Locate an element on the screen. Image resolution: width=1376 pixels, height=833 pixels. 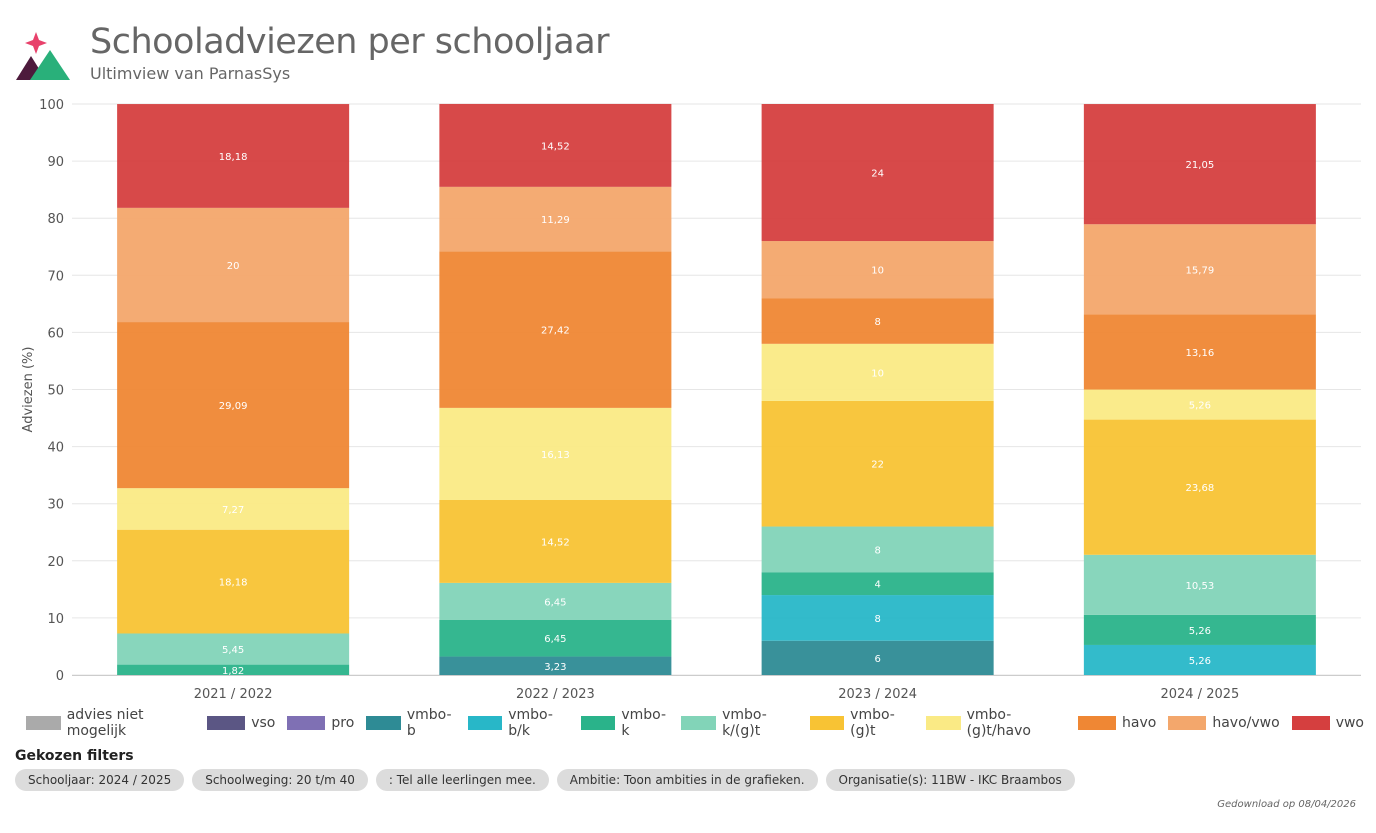
data-label: 15,79 is located at coordinates (1200, 270).